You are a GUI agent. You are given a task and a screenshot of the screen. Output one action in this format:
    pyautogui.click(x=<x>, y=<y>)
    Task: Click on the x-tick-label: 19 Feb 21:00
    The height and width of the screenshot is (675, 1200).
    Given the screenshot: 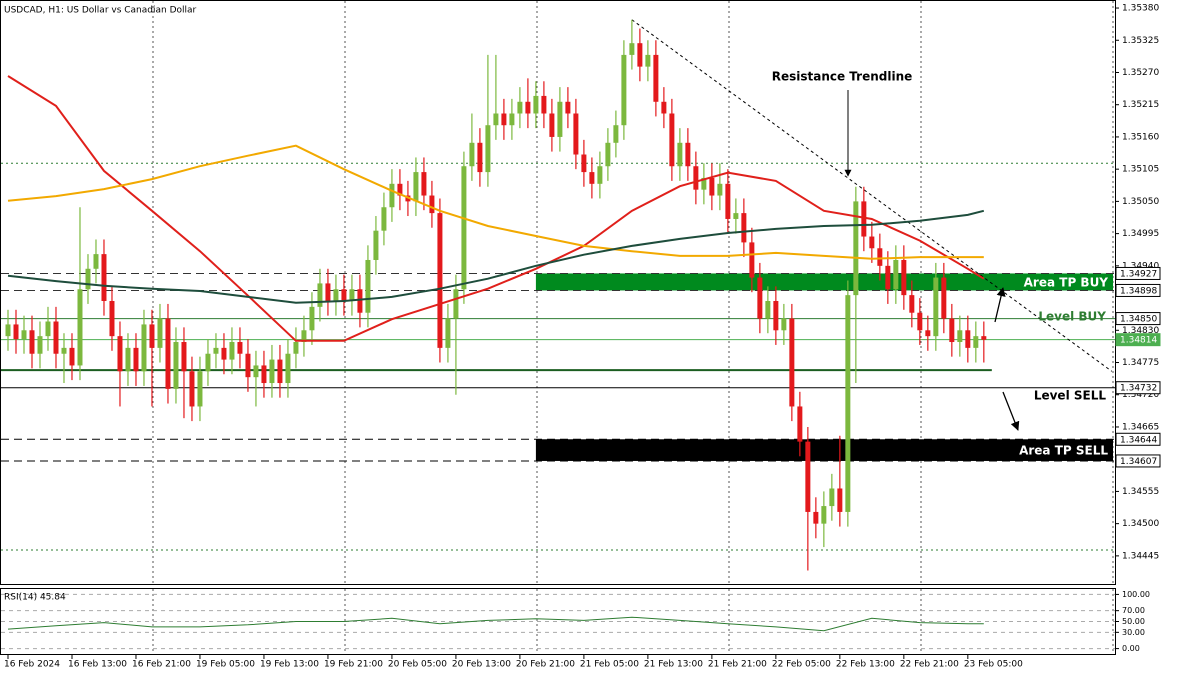 What is the action you would take?
    pyautogui.click(x=353, y=665)
    